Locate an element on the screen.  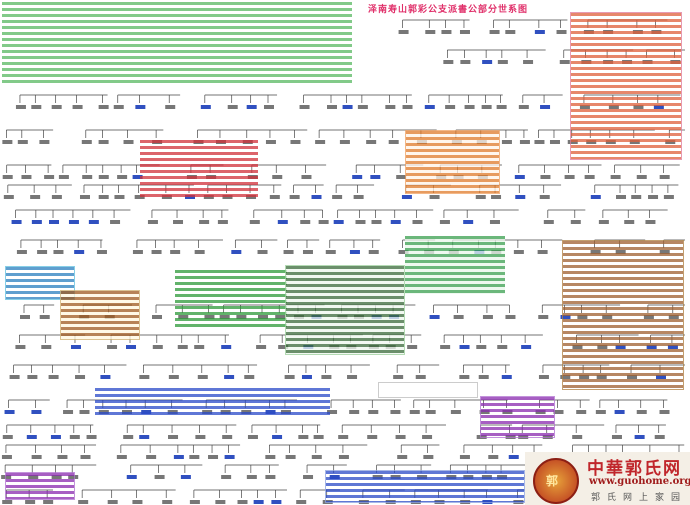
right-notes-block is located at coordinates (626, 86).